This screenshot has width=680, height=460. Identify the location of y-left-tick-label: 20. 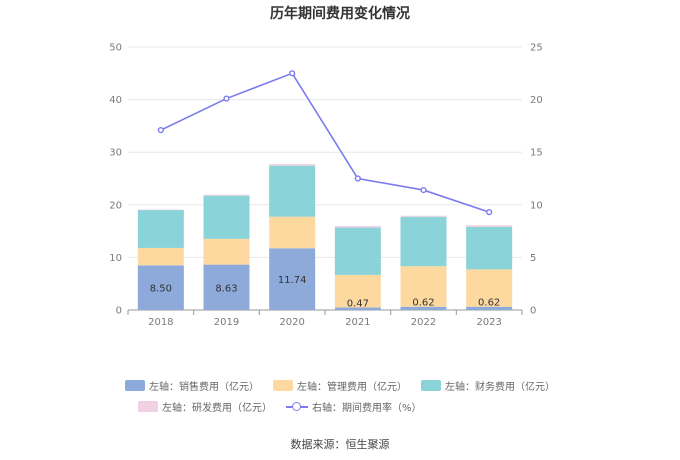
(115, 205).